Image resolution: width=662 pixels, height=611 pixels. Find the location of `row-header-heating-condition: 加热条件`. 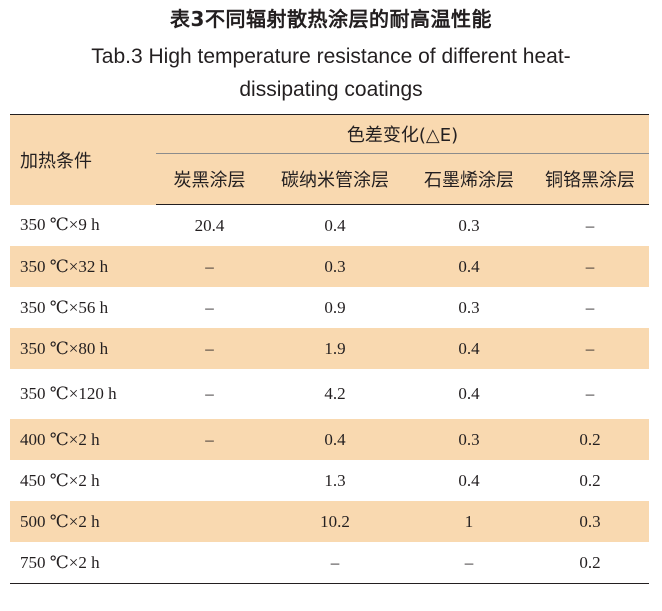

row-header-heating-condition: 加热条件 is located at coordinates (83, 159).